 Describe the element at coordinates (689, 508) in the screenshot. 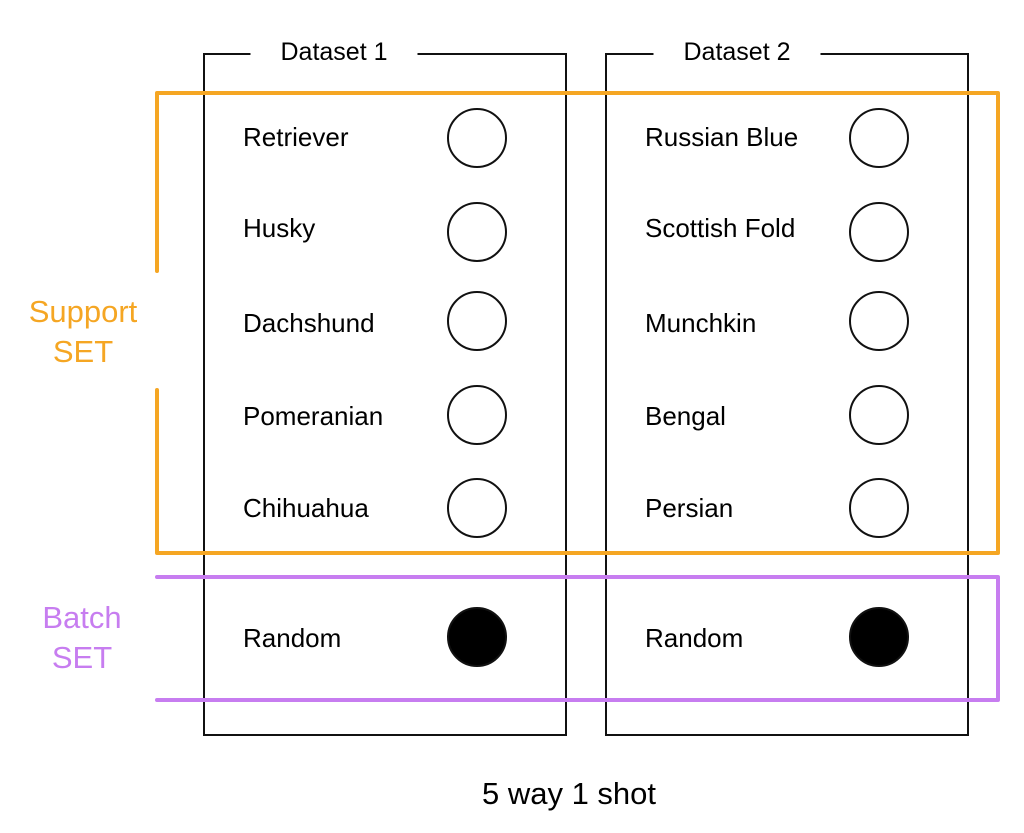

I see `dataset-2-support-item: Persian` at that location.